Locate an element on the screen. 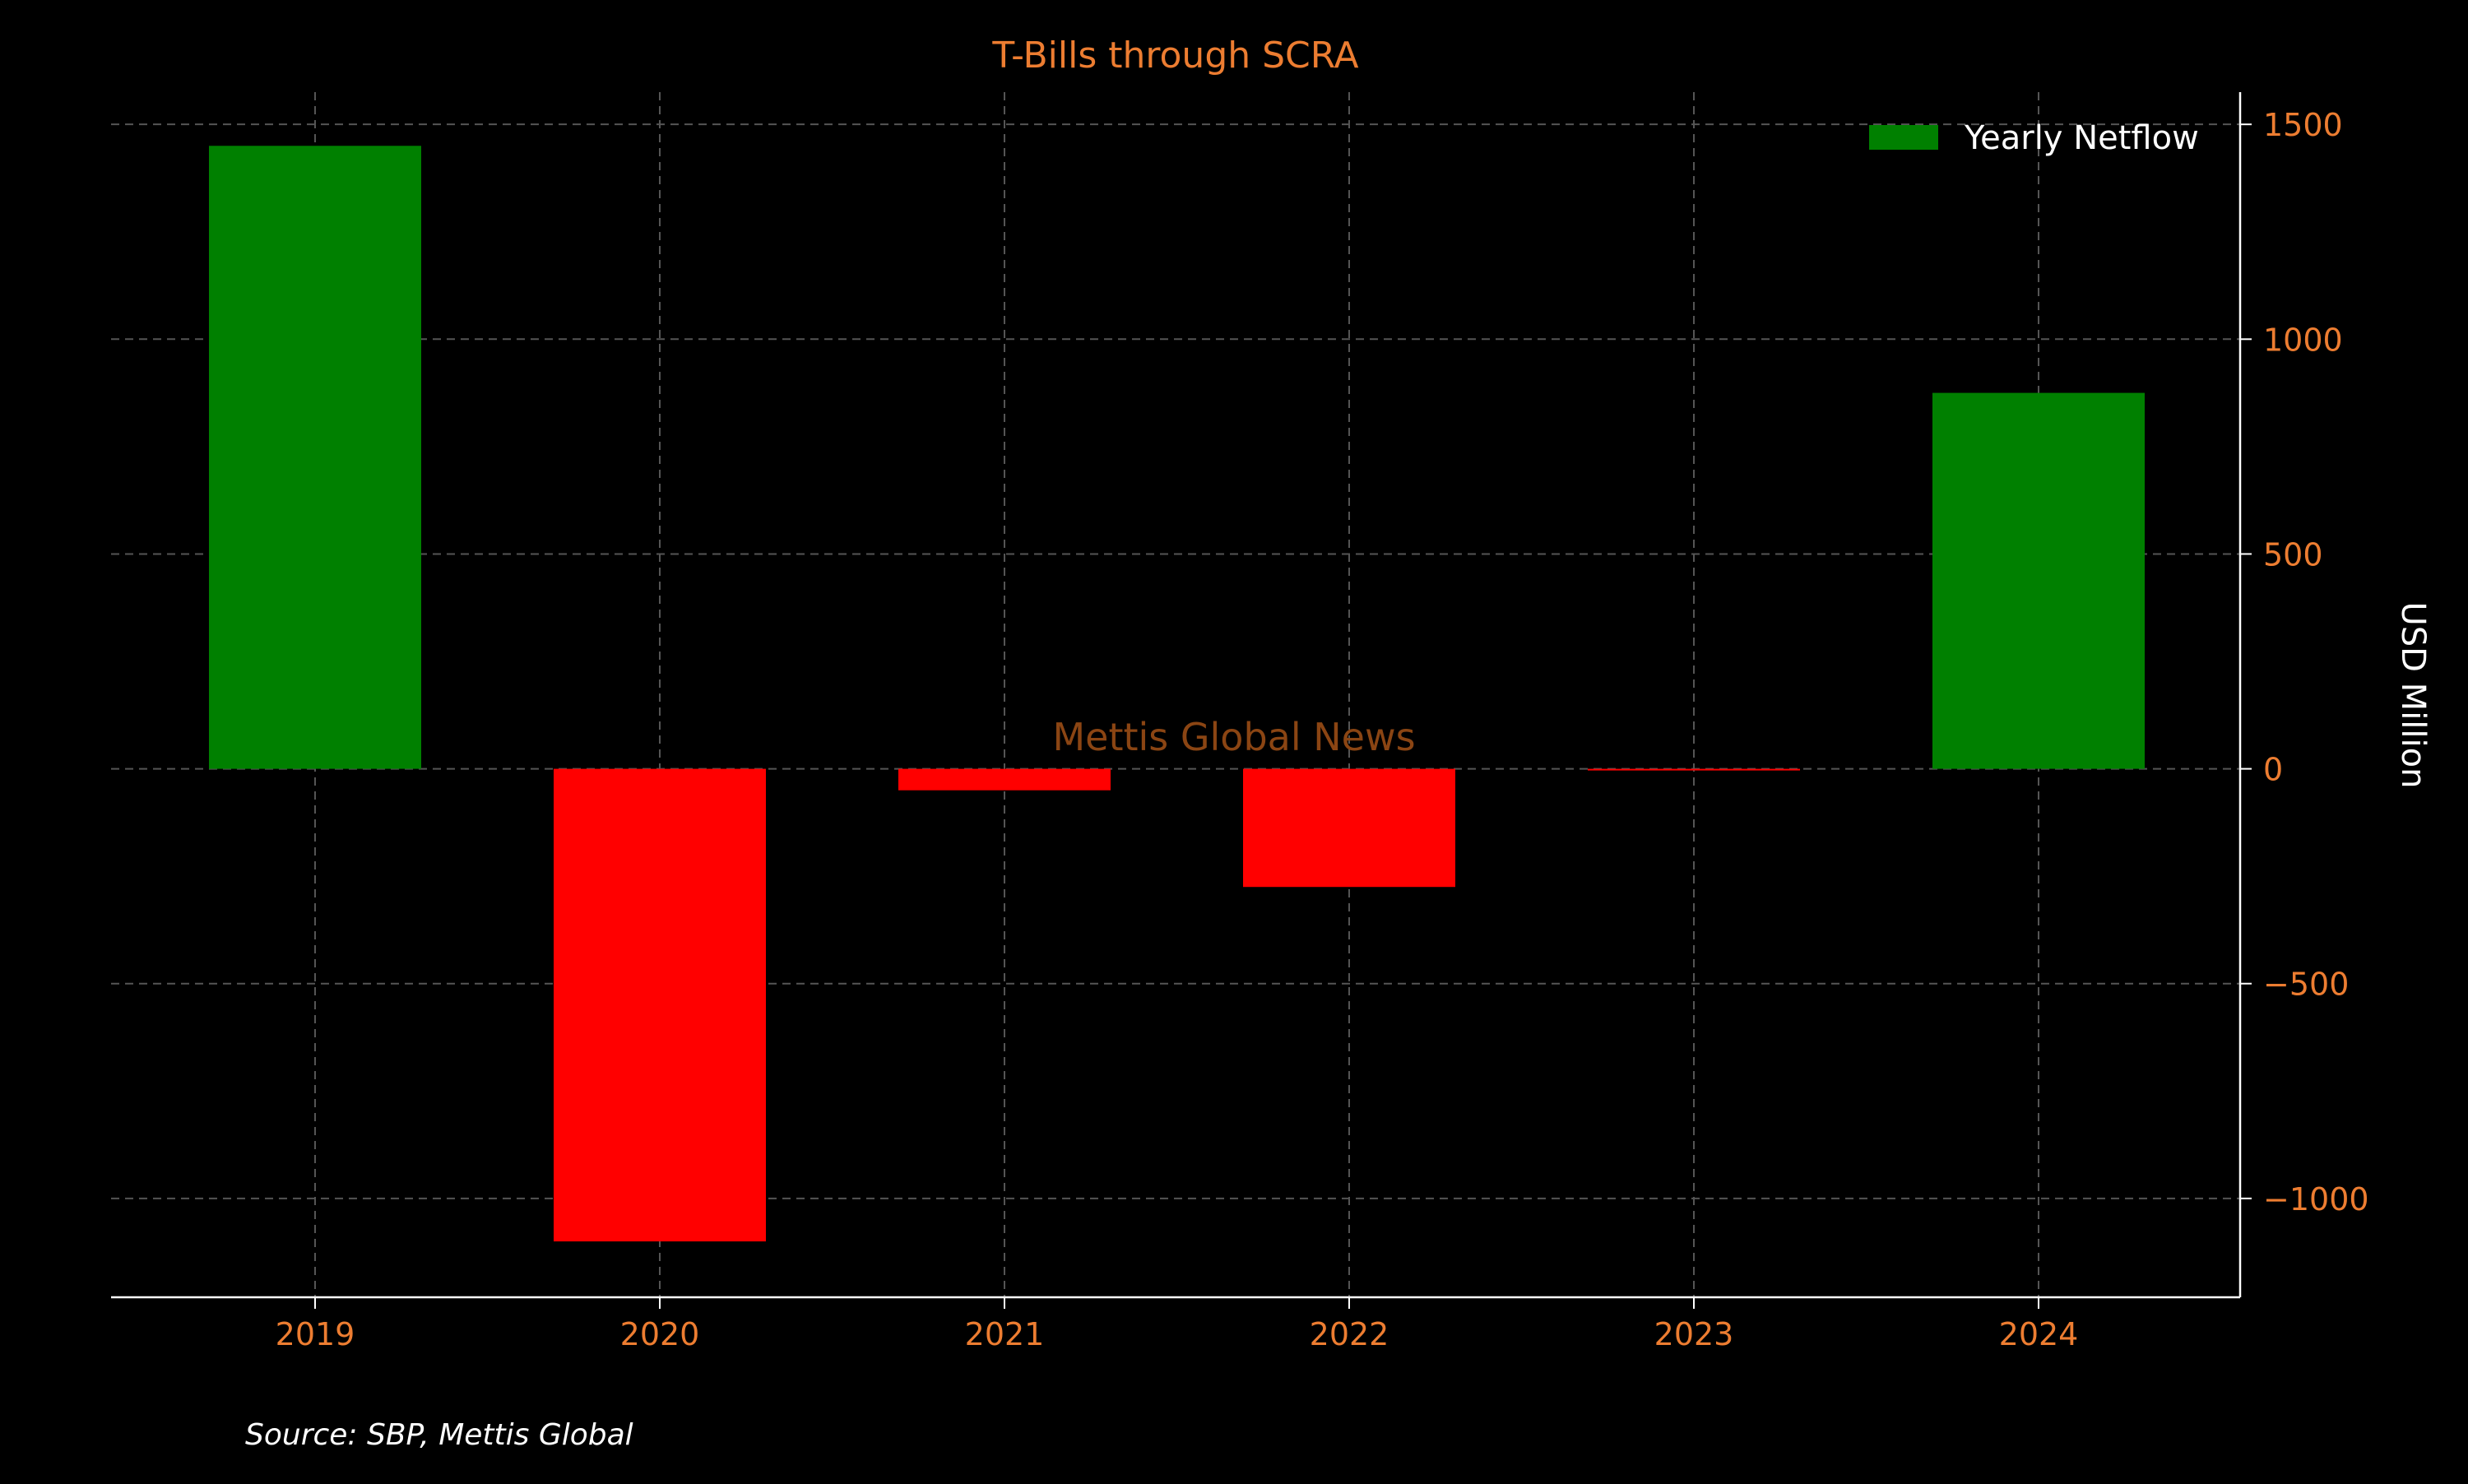 Image resolution: width=2468 pixels, height=1484 pixels. legend: Yearly Netflow is located at coordinates (2034, 138).